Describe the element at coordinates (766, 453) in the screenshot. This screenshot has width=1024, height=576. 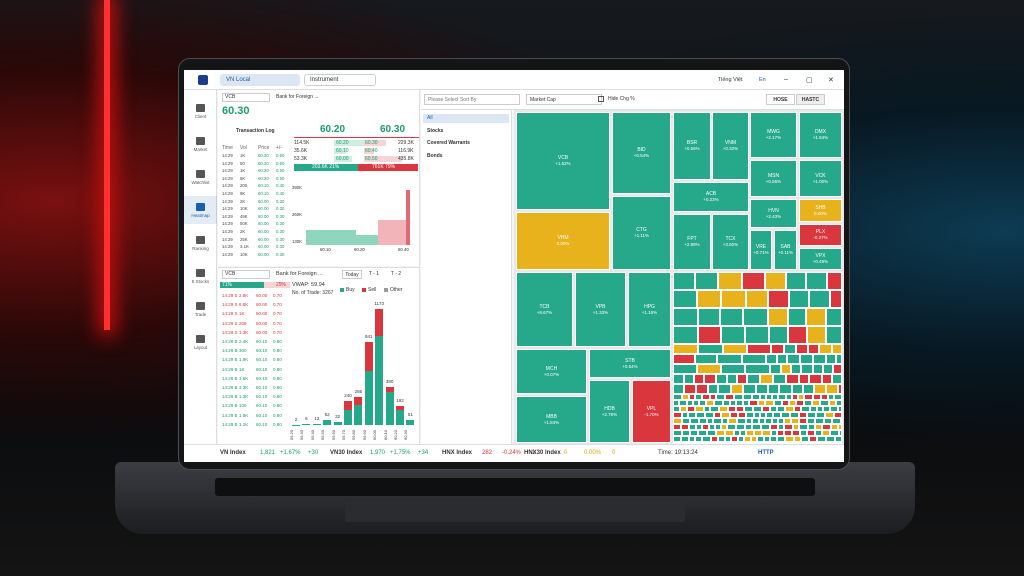
I see `protocol: HTTP` at that location.